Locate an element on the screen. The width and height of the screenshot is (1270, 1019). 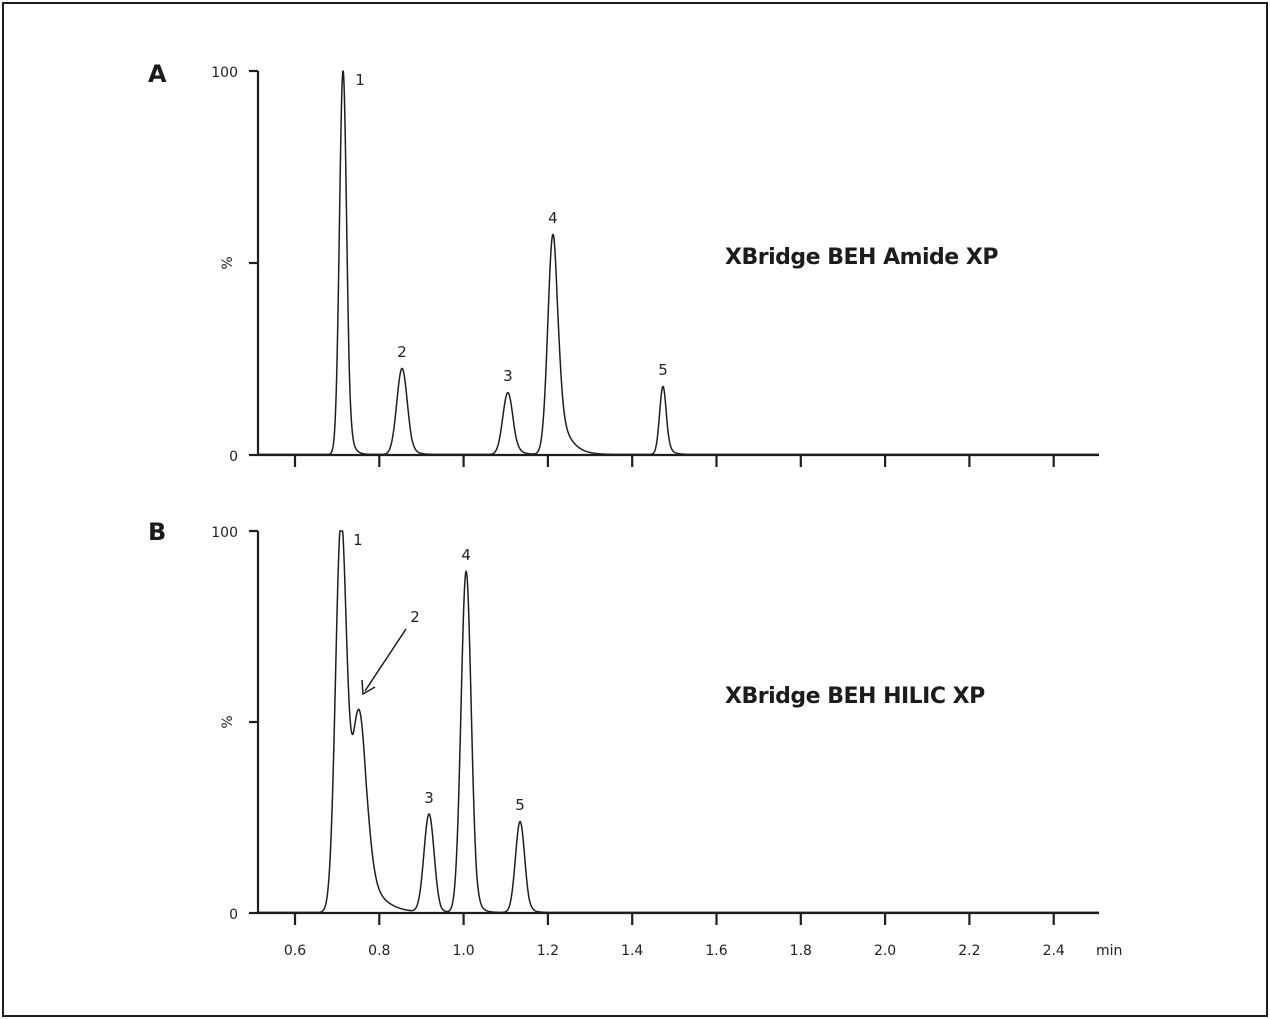
panel-b-peak-labels: 1 2 3 4 5 is located at coordinates (439, 672).